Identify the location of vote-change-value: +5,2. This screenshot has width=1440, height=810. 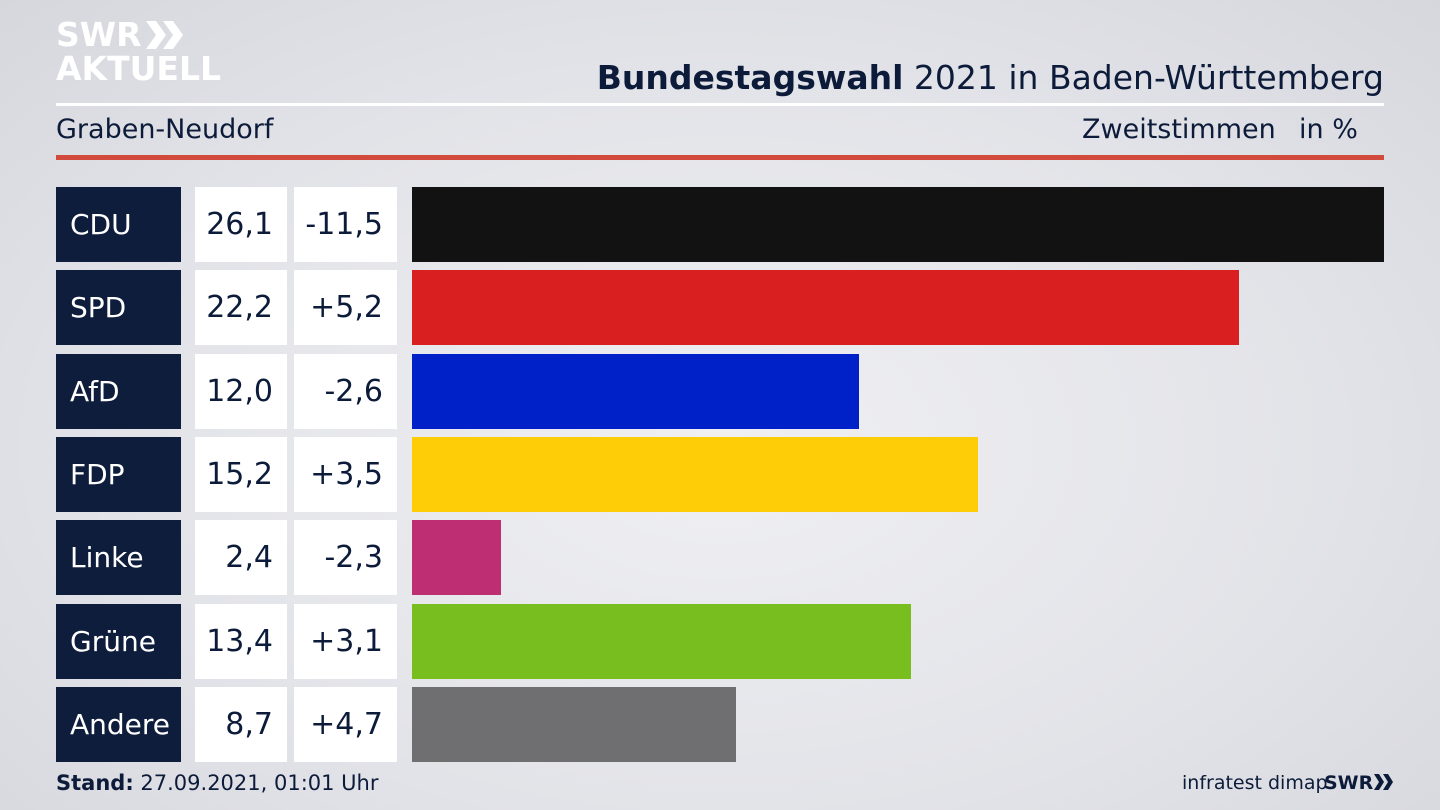
(345, 307).